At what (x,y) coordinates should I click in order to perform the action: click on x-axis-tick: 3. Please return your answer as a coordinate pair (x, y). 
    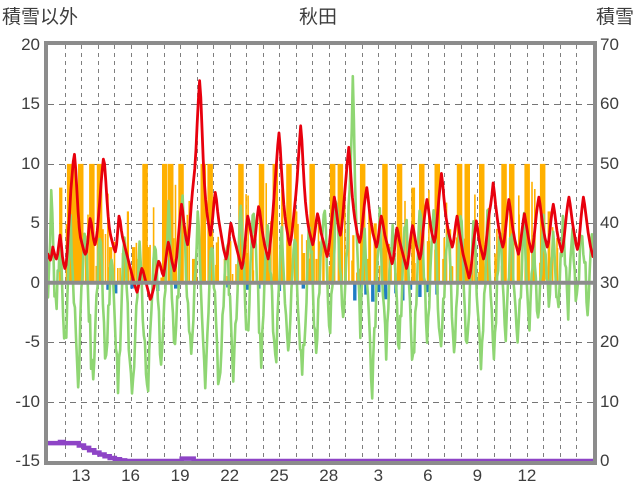
    Looking at the image, I should click on (378, 475).